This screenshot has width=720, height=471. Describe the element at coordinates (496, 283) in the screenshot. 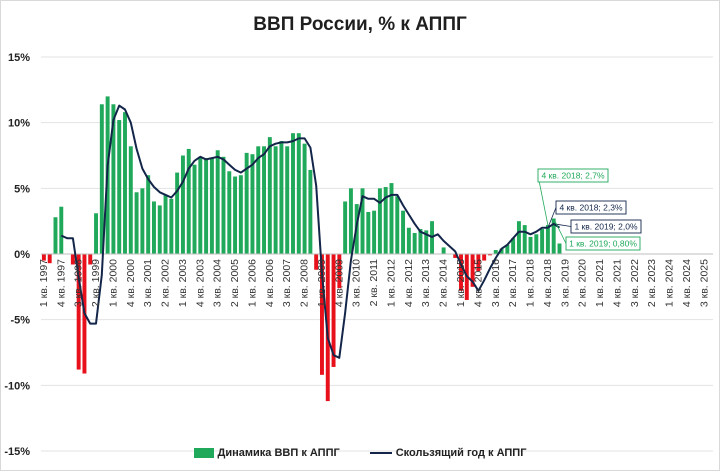

I see `x-tick-label: 3 кв. 2016` at that location.